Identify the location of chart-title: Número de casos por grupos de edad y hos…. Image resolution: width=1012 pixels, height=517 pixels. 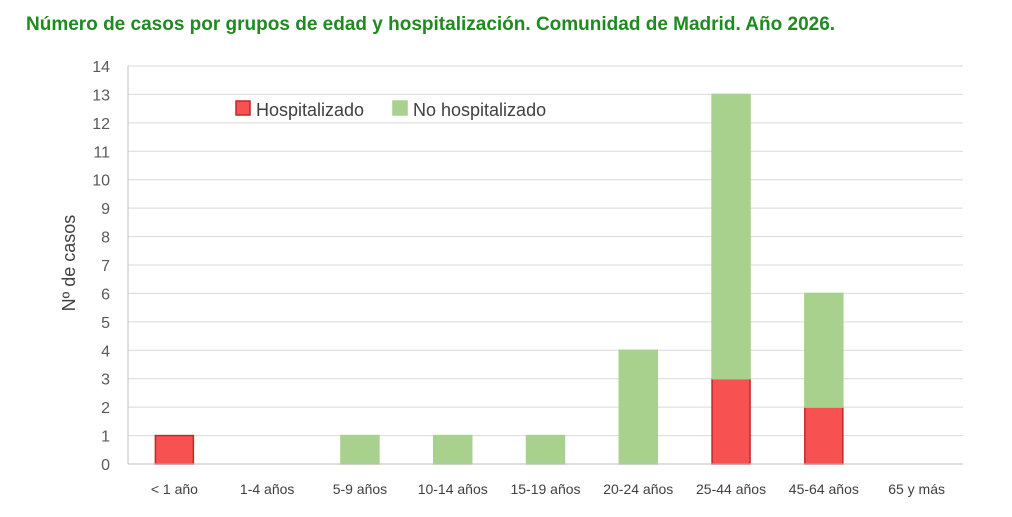
(431, 24).